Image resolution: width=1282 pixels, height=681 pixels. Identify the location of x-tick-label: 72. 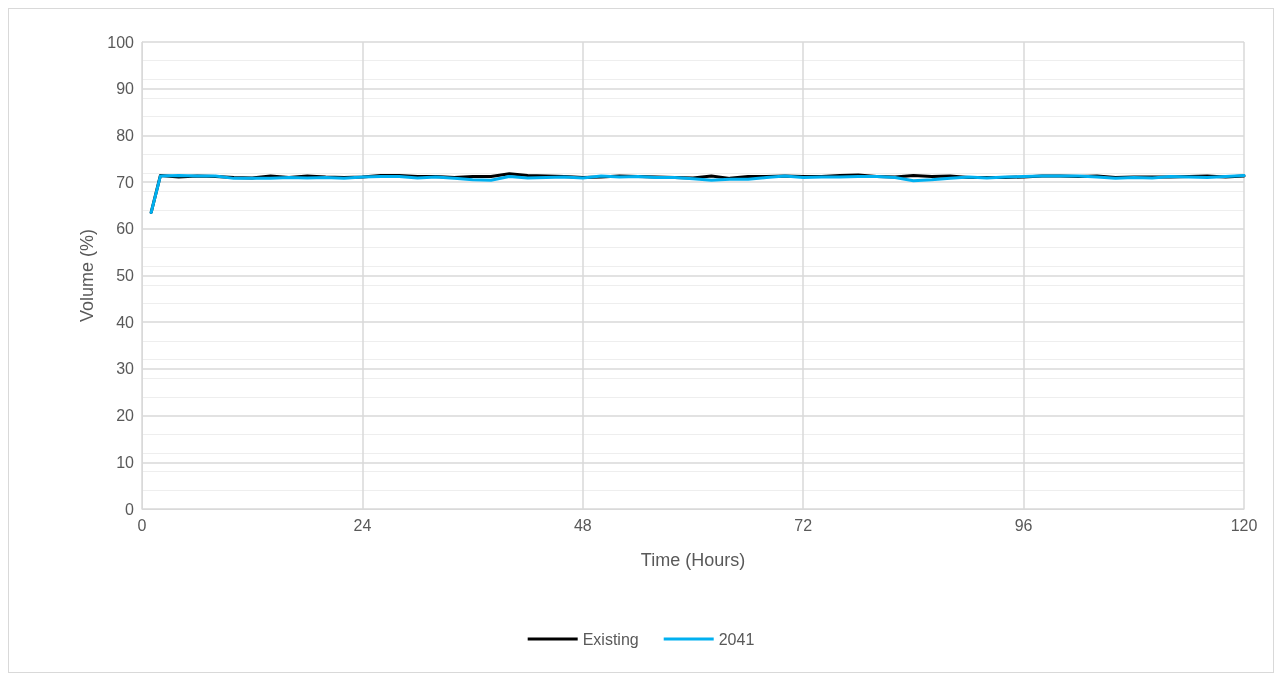
(803, 525).